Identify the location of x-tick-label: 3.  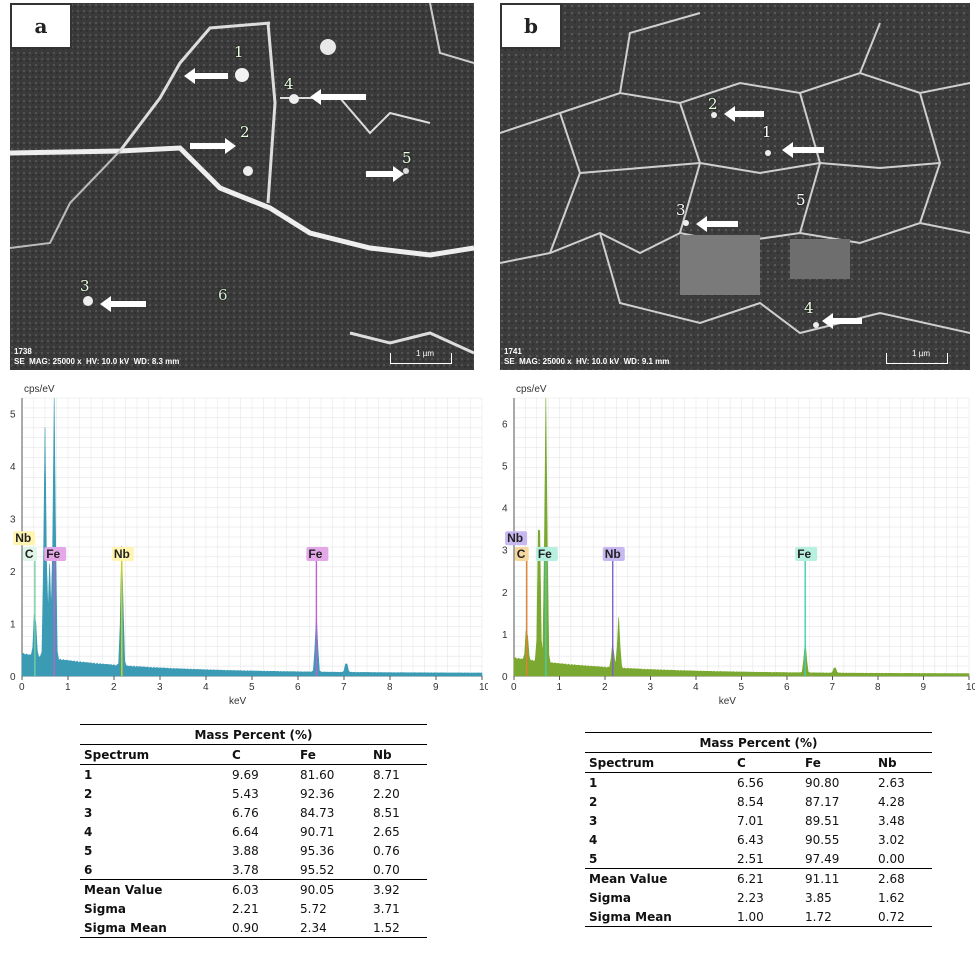
(651, 687).